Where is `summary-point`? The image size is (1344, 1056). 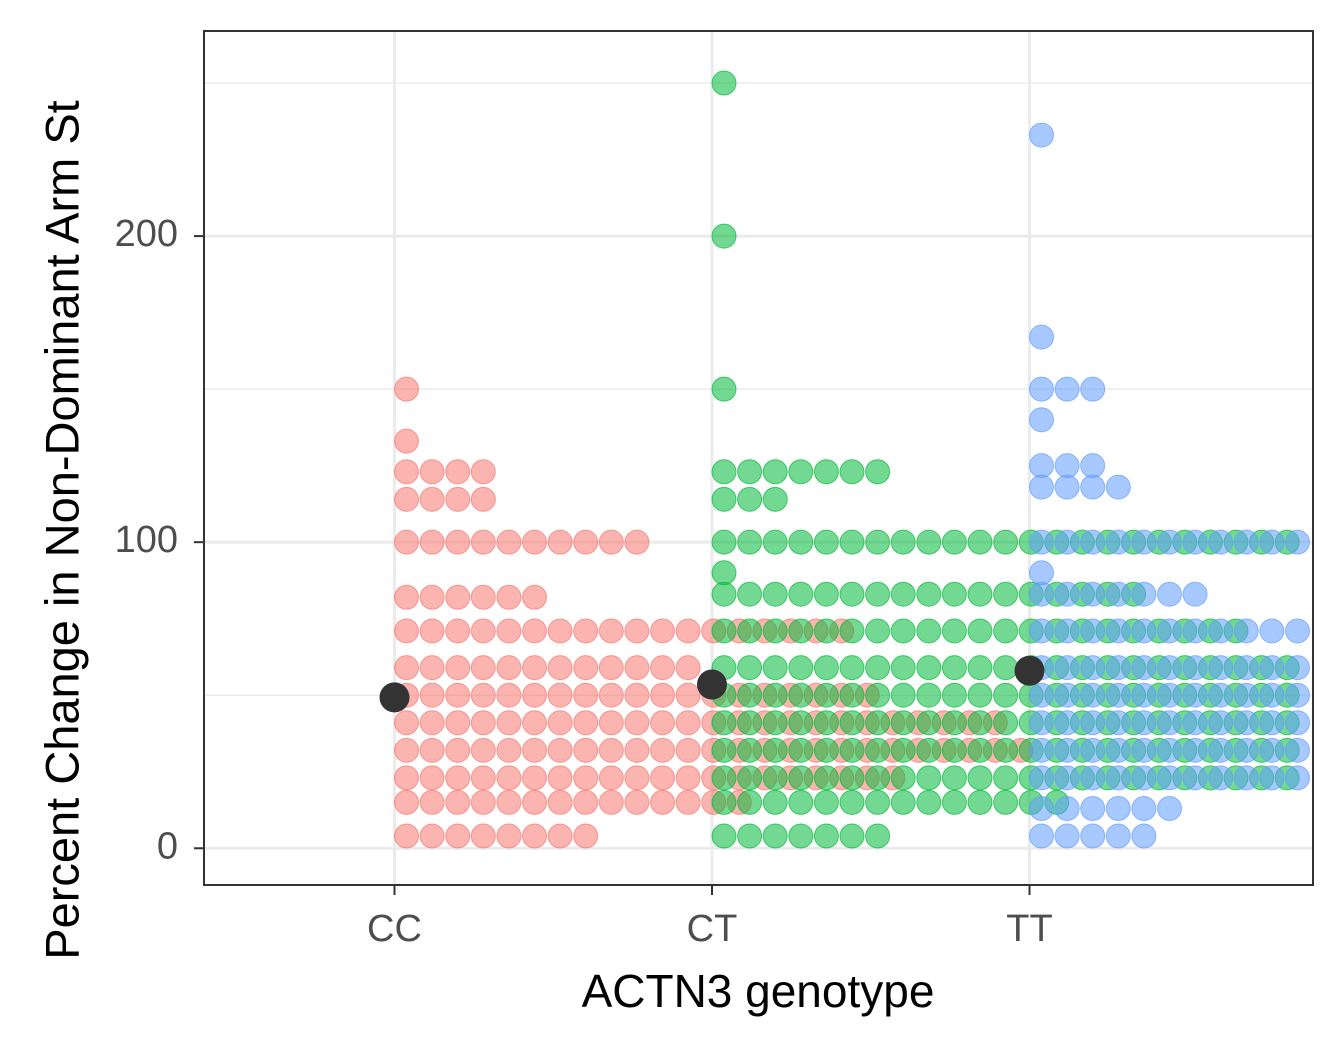
summary-point is located at coordinates (712, 684).